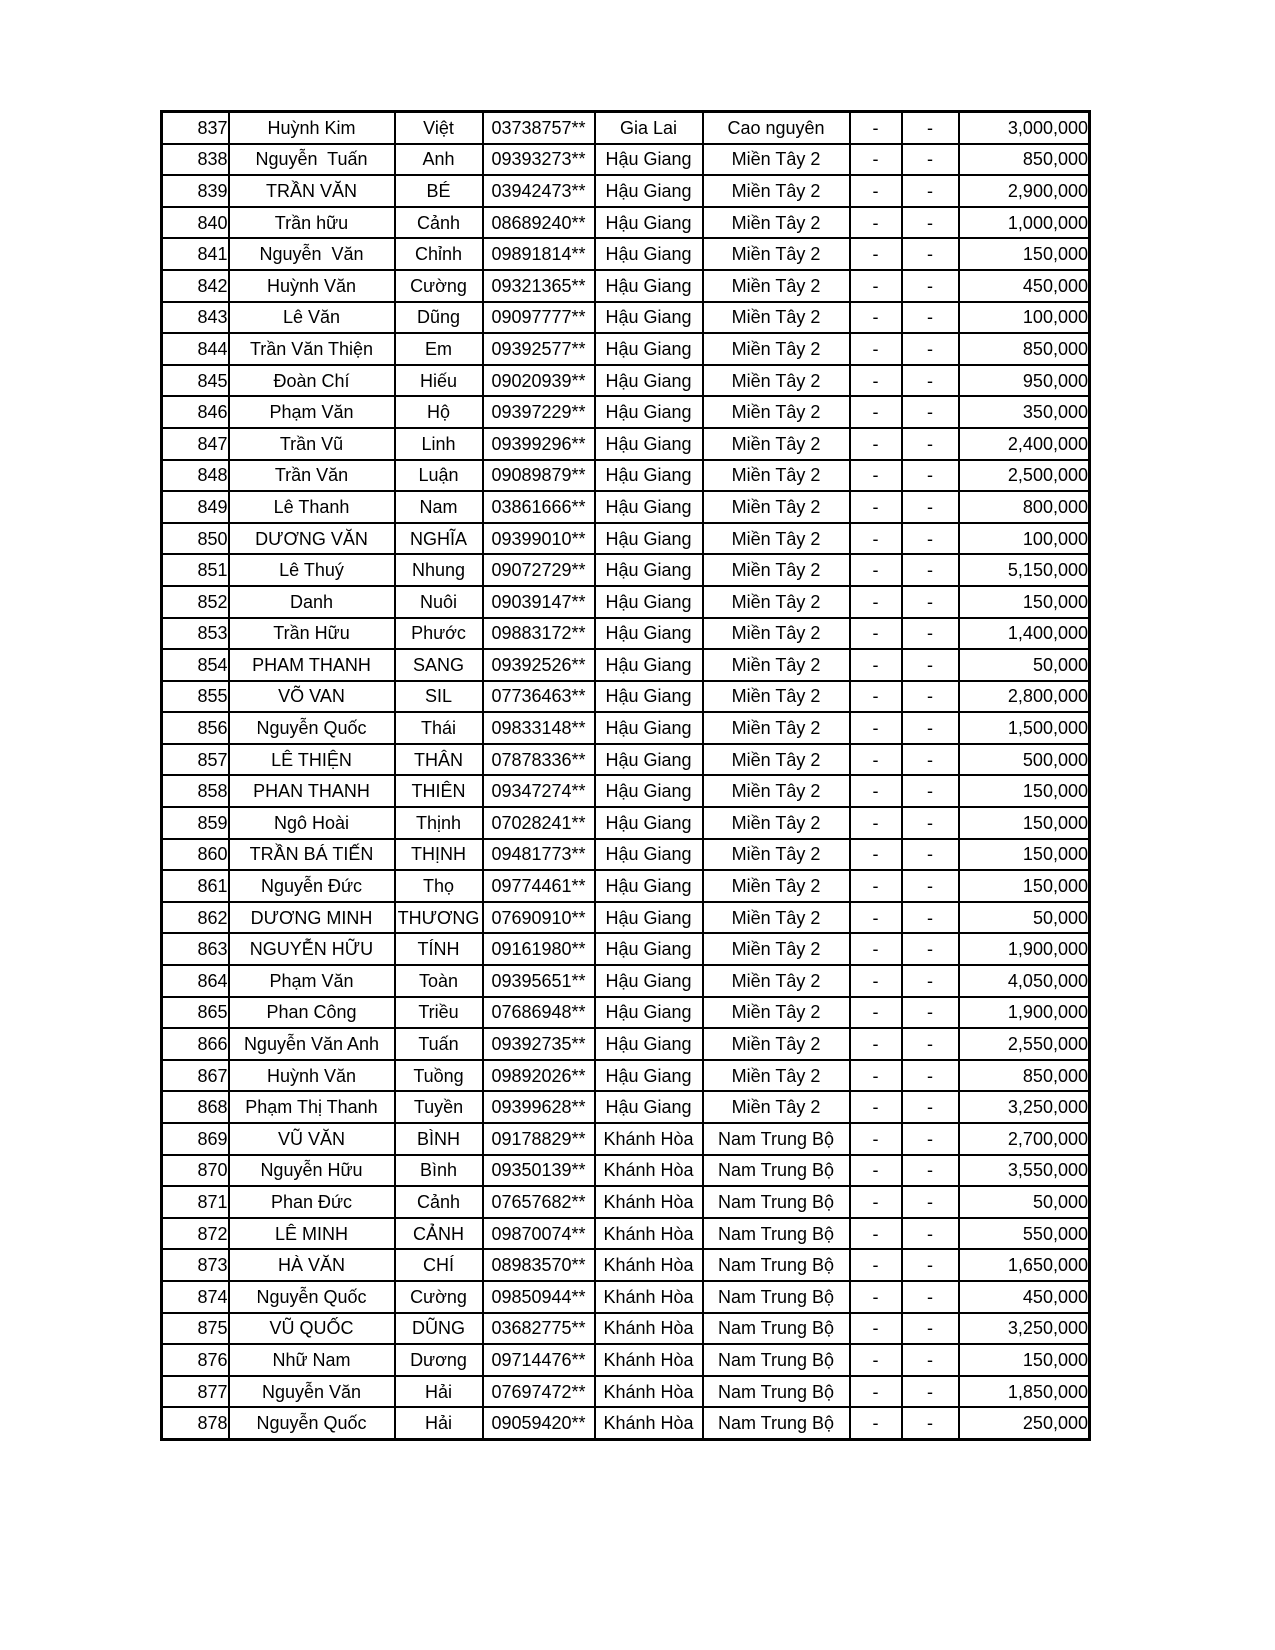 This screenshot has height=1650, width=1275. What do you see at coordinates (538, 1265) in the screenshot?
I see `cell-phone-masked: 08983570**` at bounding box center [538, 1265].